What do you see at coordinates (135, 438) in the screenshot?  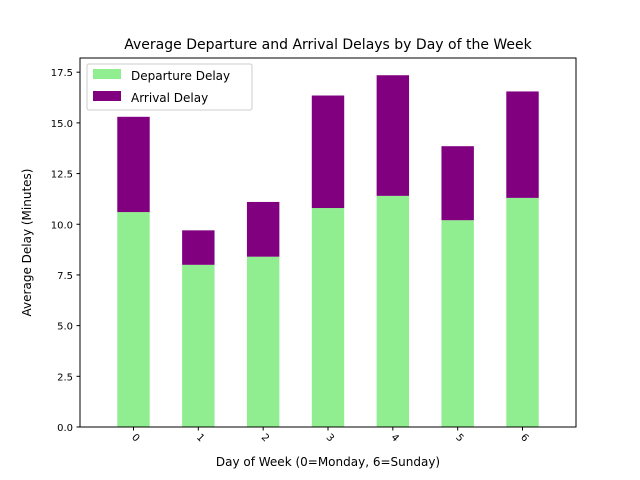 I see `x-tick-label: 0` at bounding box center [135, 438].